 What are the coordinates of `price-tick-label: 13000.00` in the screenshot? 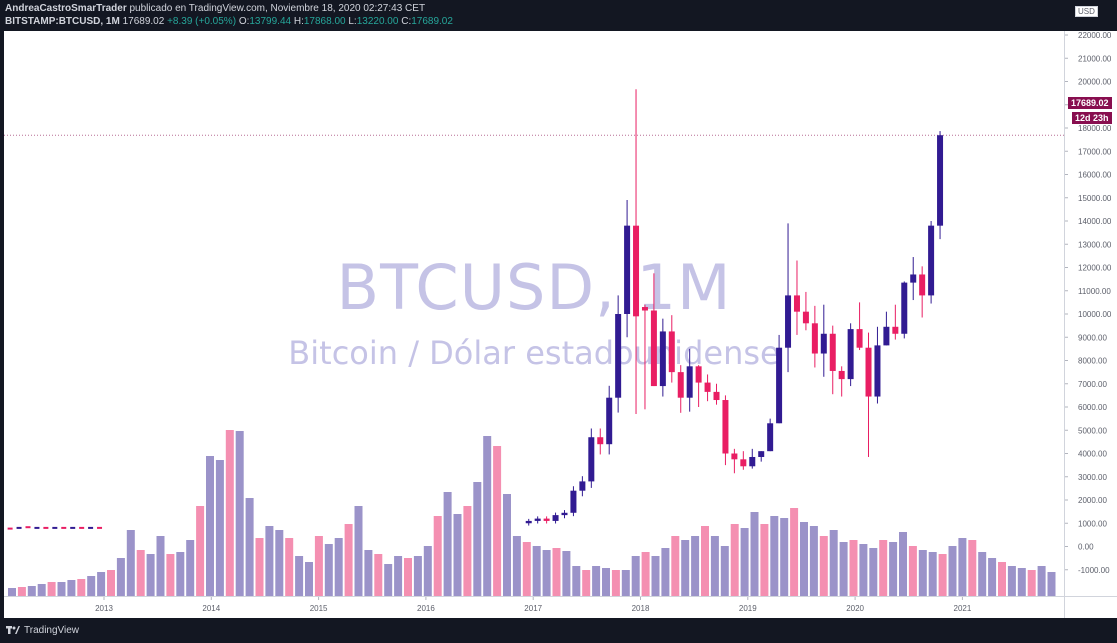 It's located at (1095, 244).